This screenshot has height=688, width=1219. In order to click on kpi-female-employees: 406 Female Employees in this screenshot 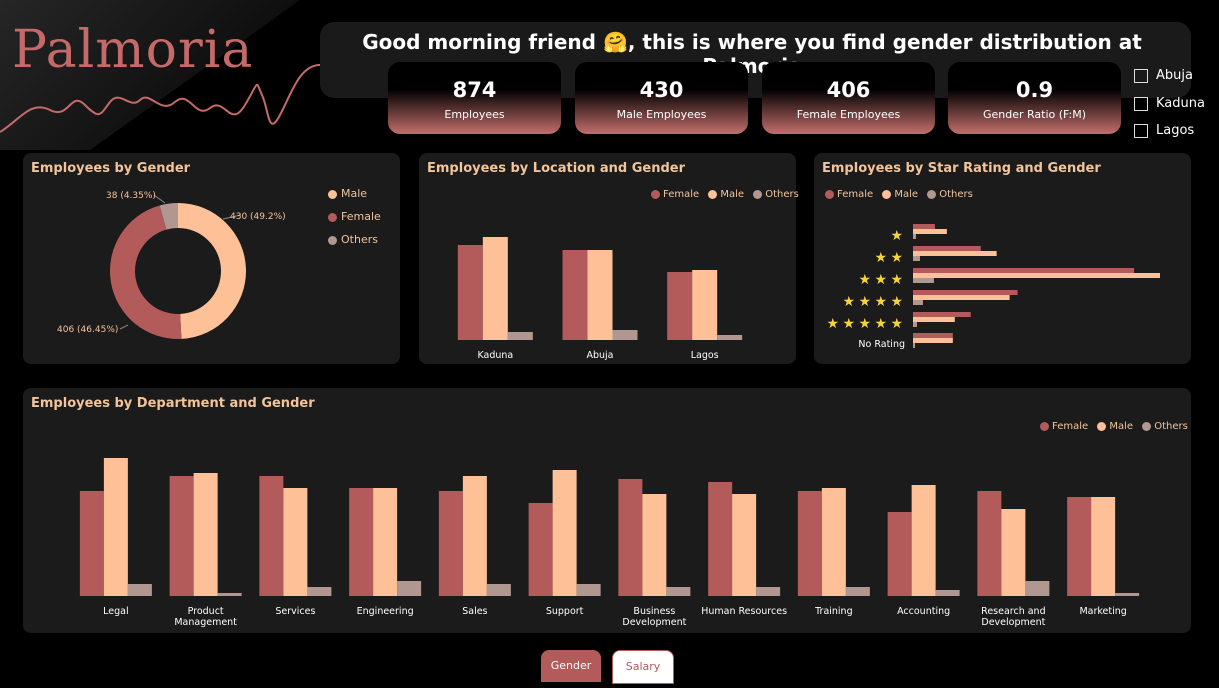, I will do `click(848, 98)`.